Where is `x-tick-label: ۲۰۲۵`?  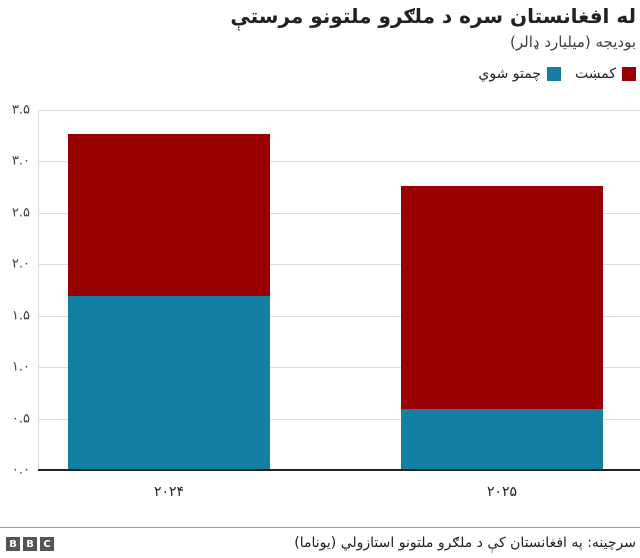 x-tick-label: ۲۰۲۵ is located at coordinates (502, 492).